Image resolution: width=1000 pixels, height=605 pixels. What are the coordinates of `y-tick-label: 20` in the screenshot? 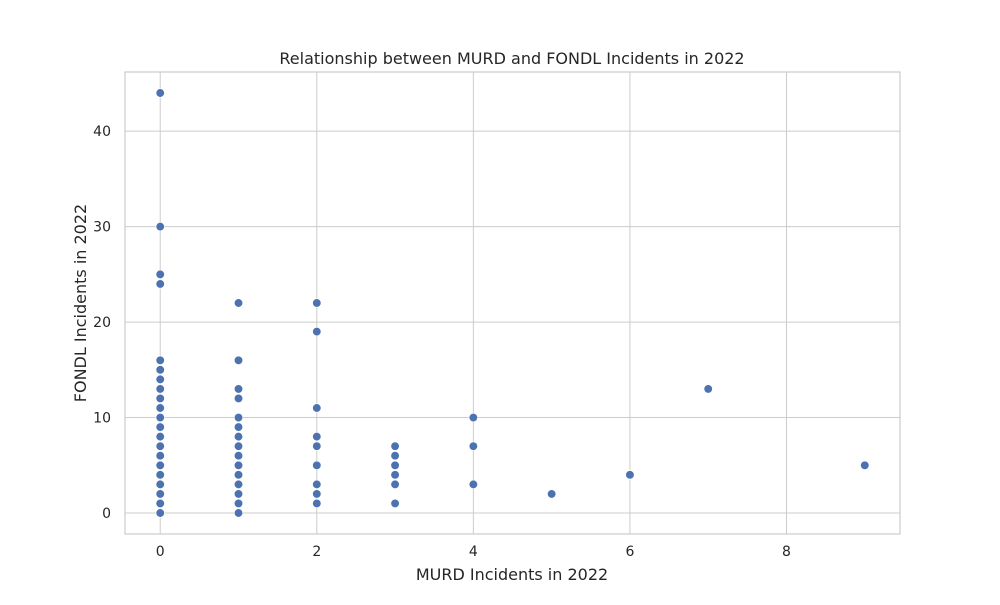 It's located at (102, 323).